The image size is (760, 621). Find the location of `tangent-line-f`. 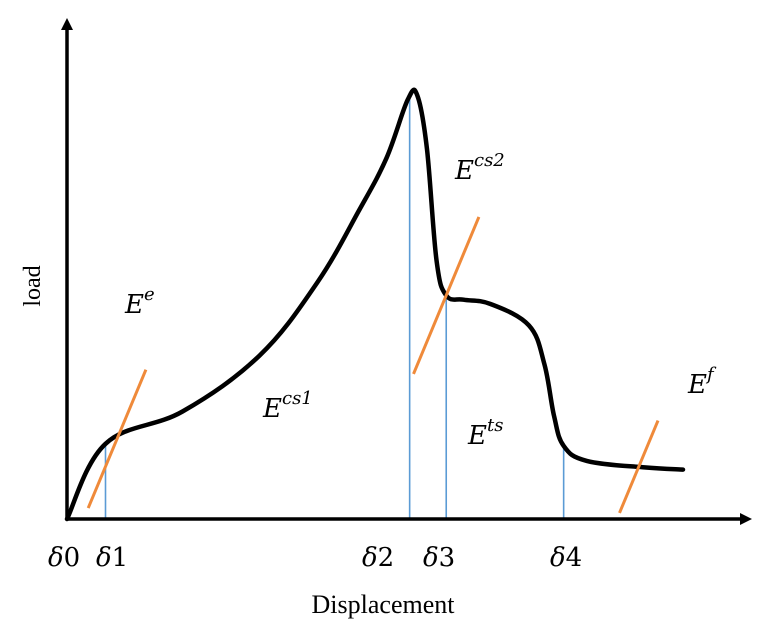

tangent-line-f is located at coordinates (639, 467).